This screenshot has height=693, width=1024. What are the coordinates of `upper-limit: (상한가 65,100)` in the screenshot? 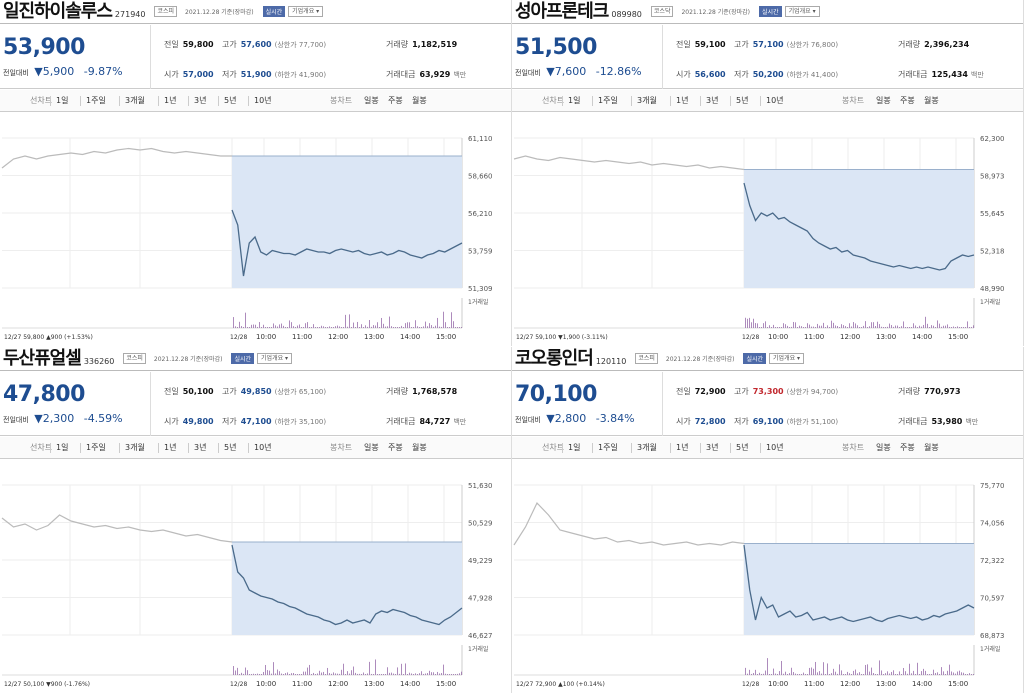 It's located at (300, 392).